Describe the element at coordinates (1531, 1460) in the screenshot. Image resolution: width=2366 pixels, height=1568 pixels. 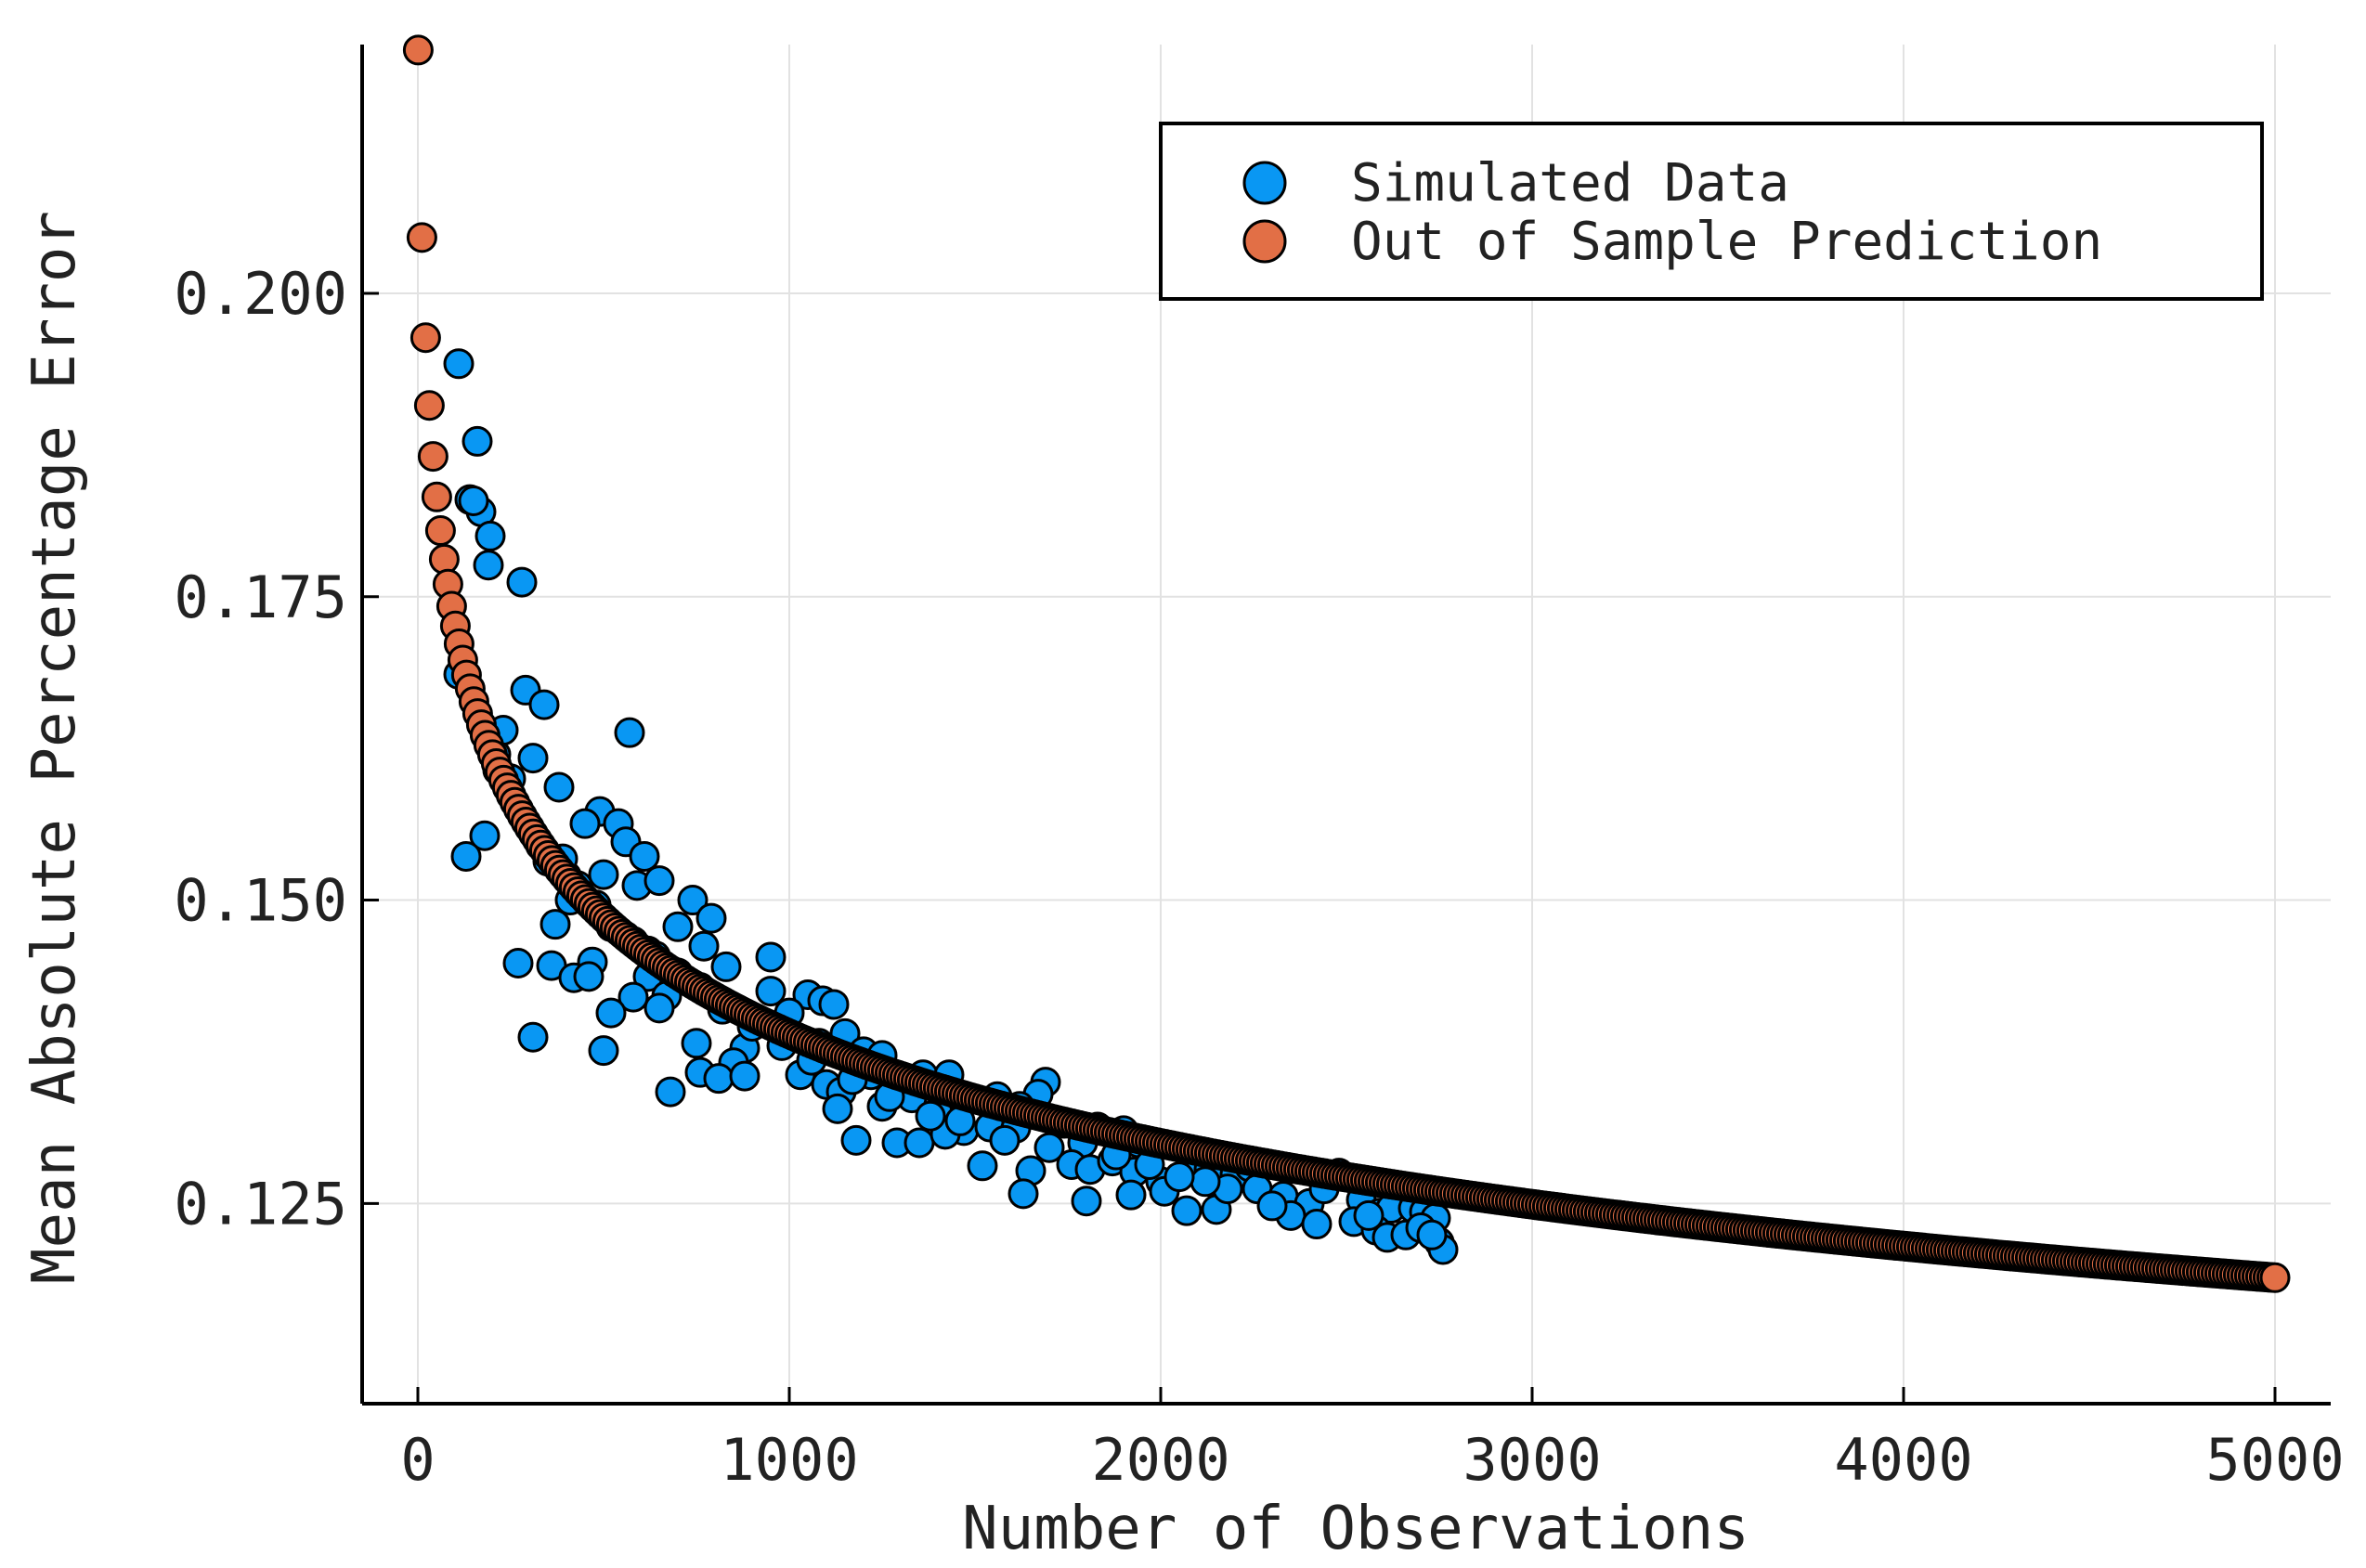
I see `x-tick-label: 3000` at that location.